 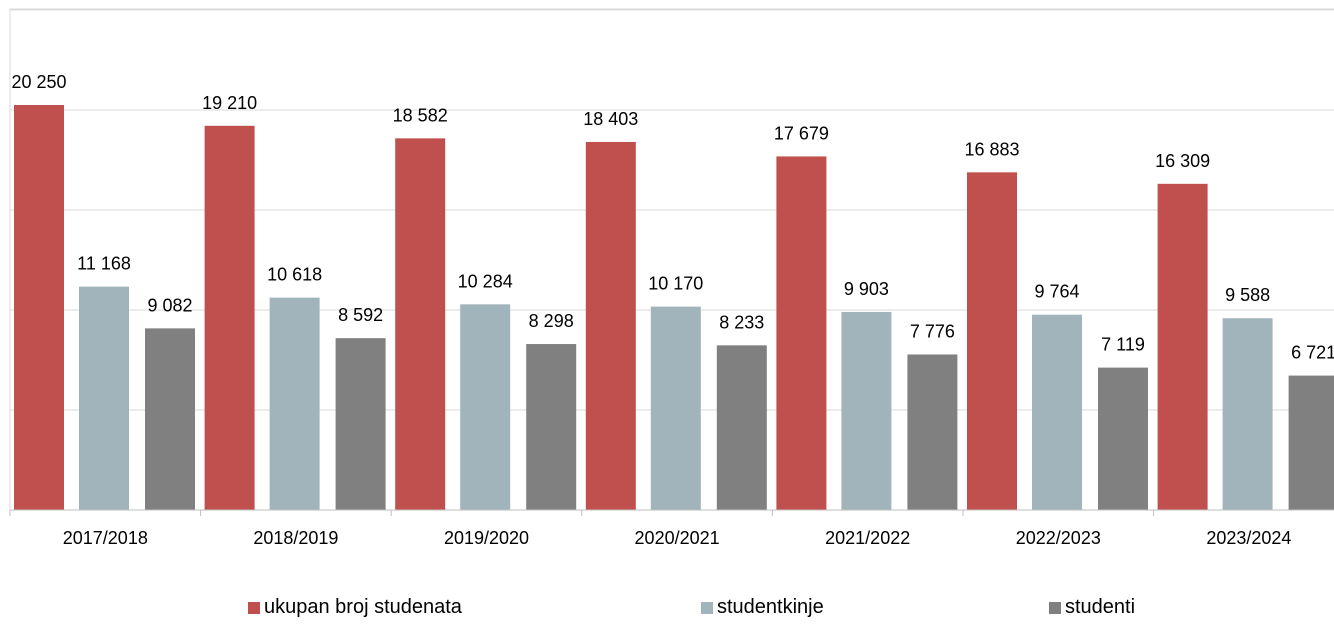 I want to click on legend-swatch-total, so click(x=254, y=607).